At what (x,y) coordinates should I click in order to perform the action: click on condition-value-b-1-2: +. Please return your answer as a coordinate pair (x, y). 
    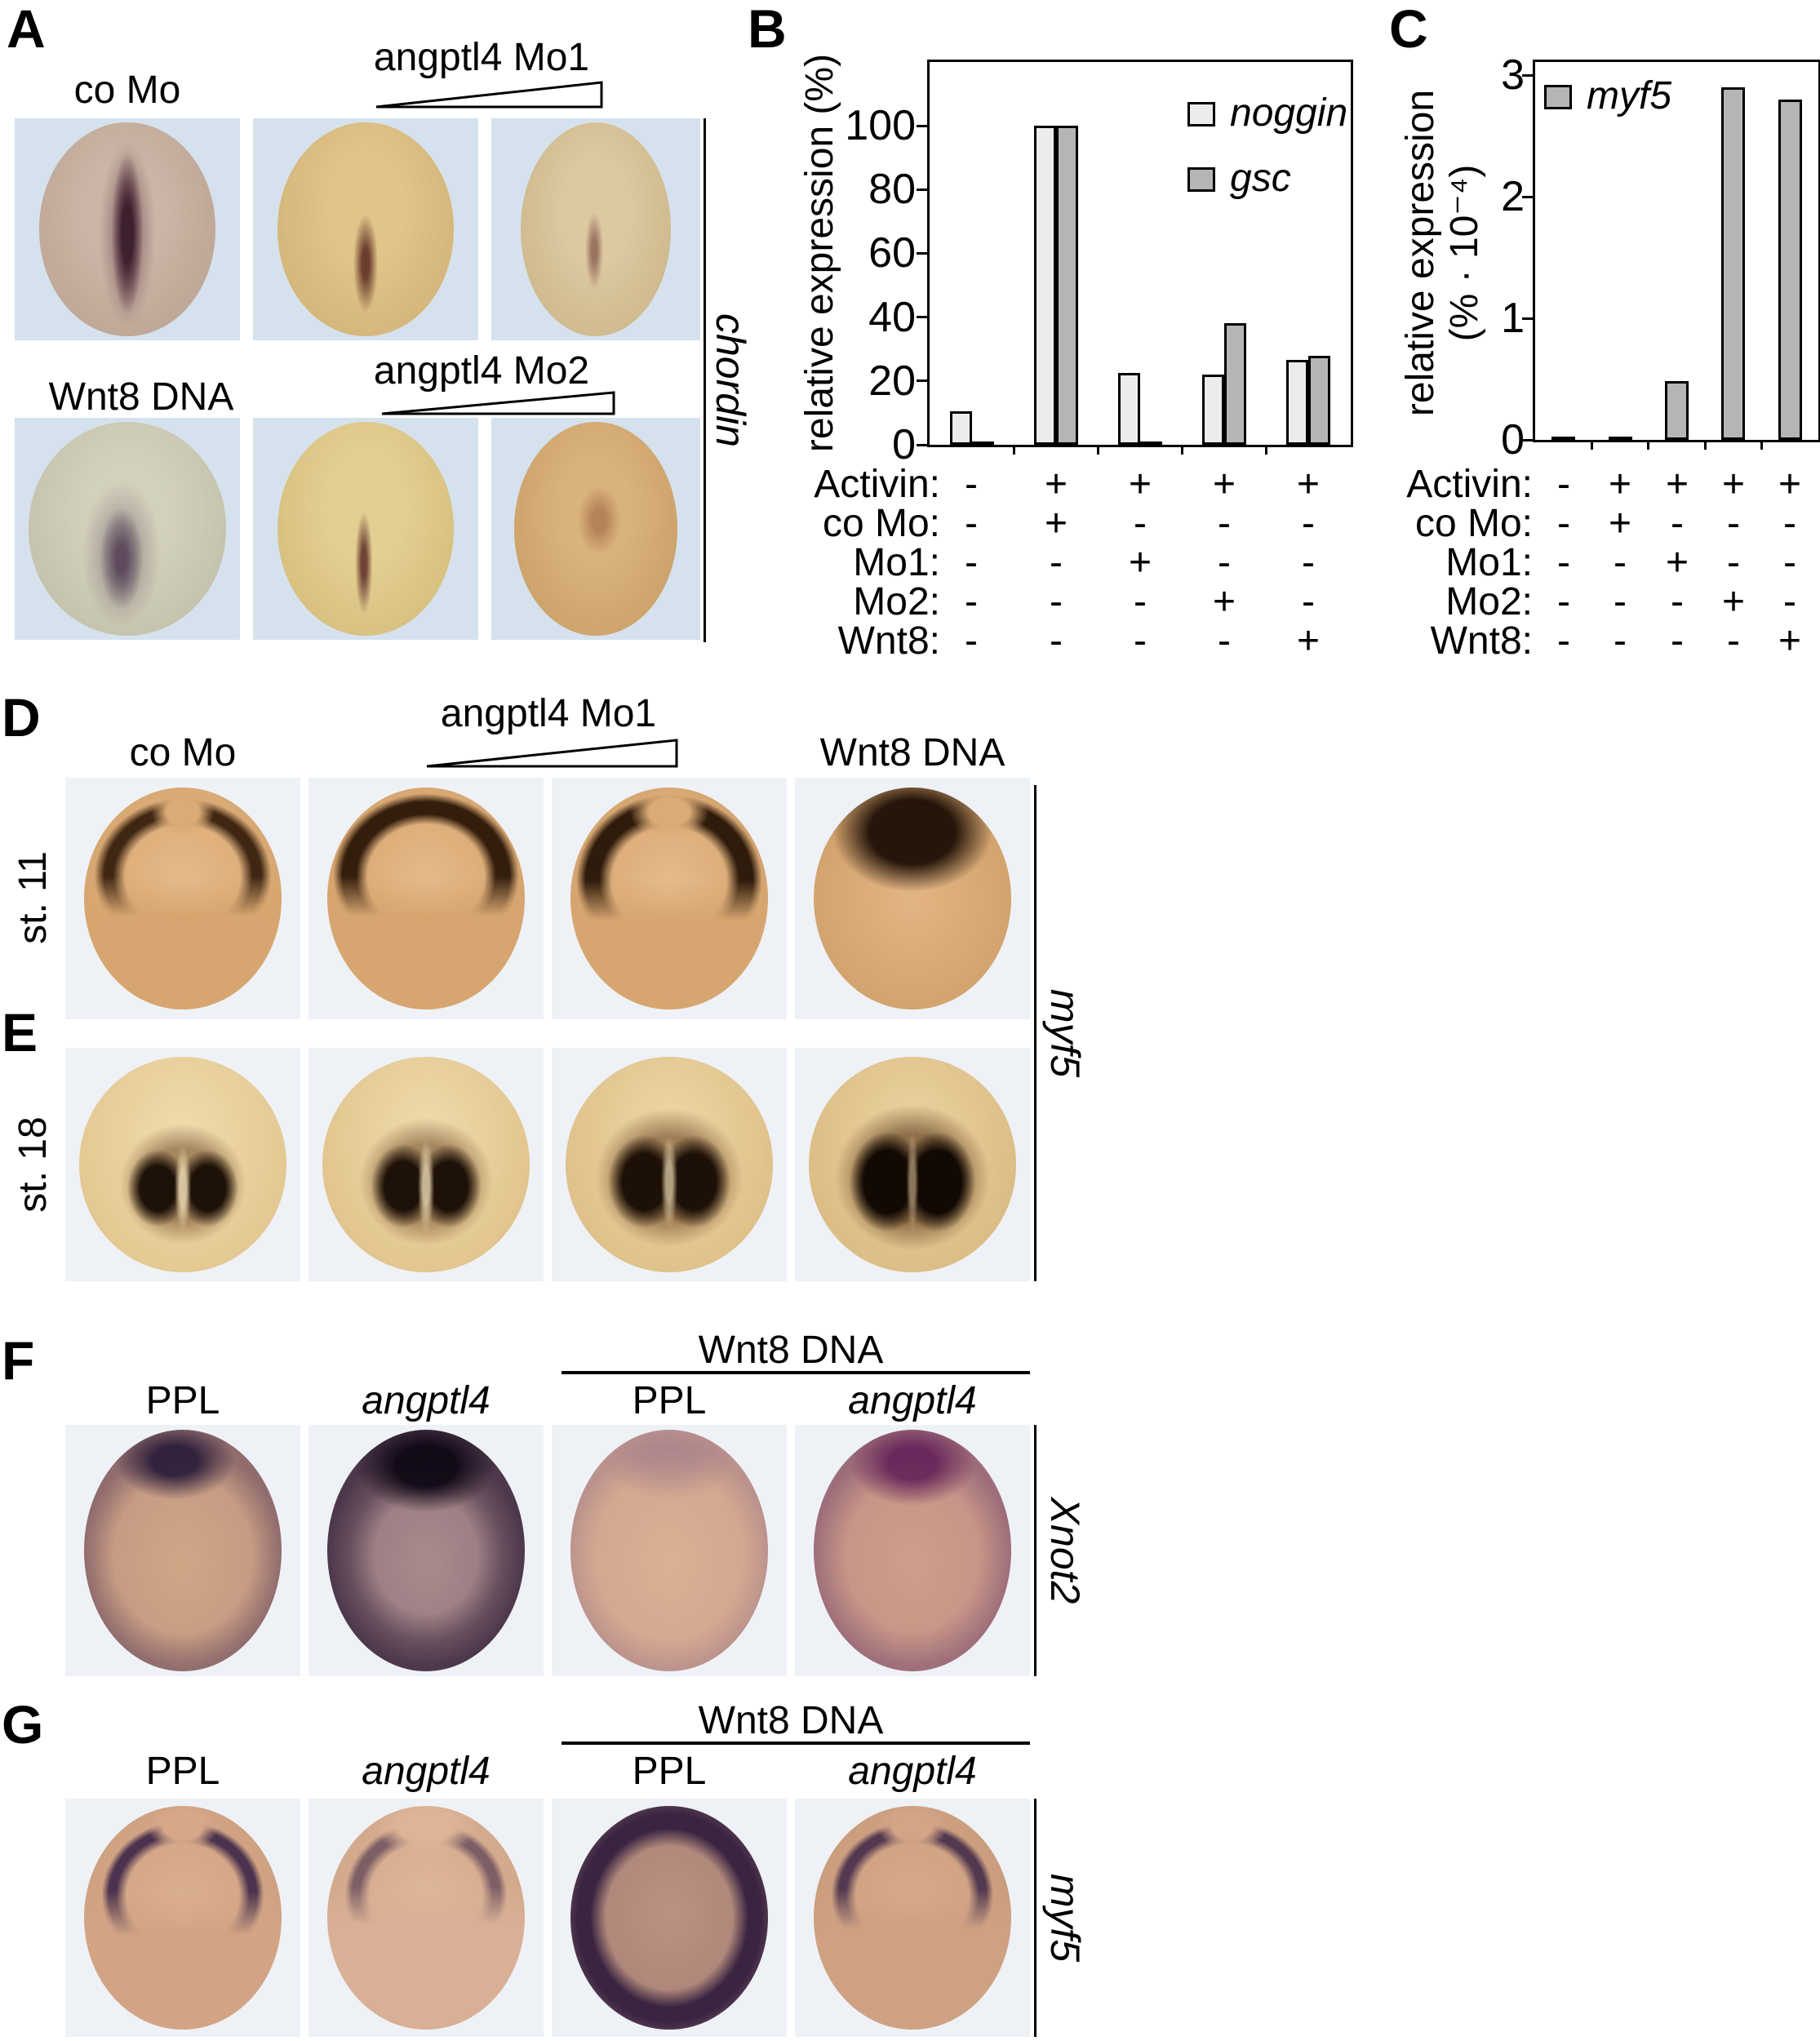
    Looking at the image, I should click on (1056, 484).